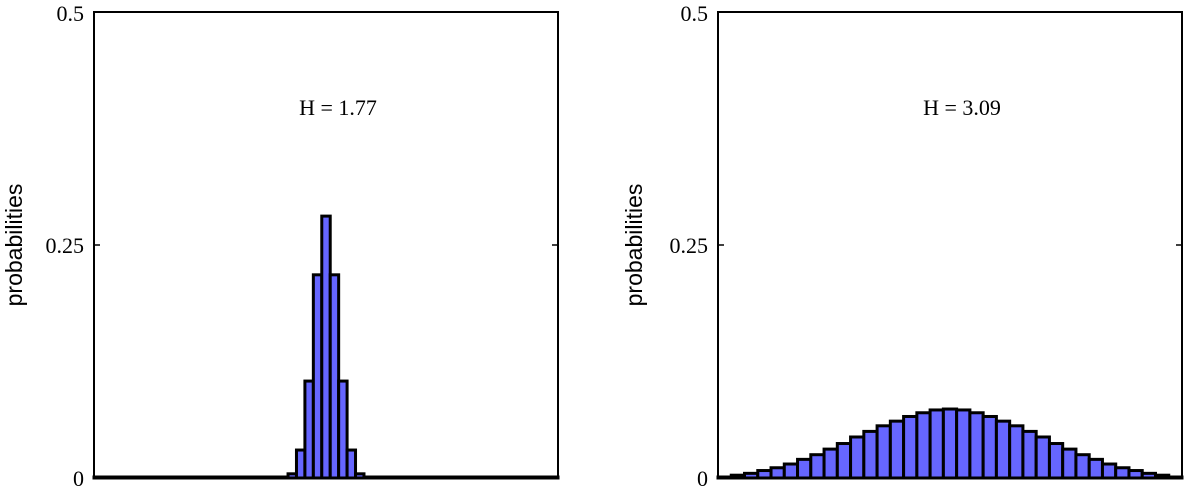 The image size is (1198, 500). I want to click on ylabel-left: probabilities, so click(14, 245).